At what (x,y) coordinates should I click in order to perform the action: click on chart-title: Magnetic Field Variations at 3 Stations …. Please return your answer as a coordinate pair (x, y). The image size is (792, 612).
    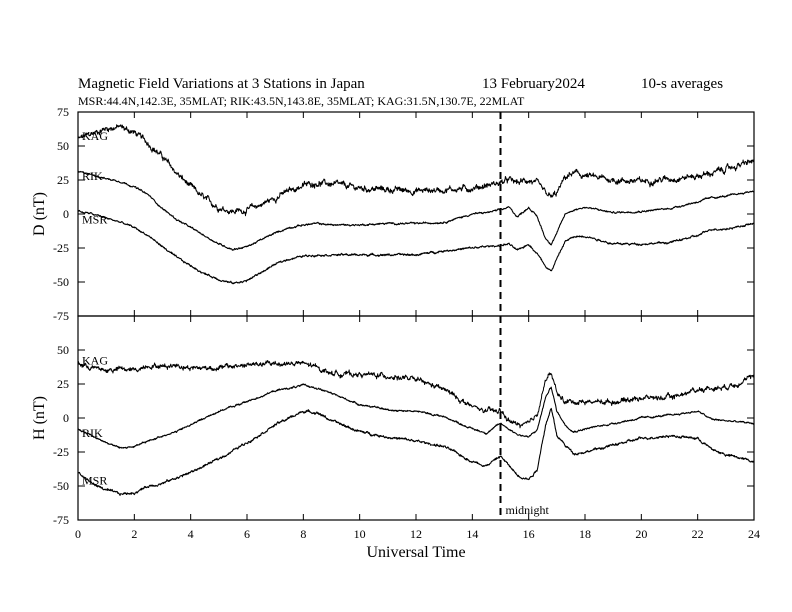
    Looking at the image, I should click on (221, 84).